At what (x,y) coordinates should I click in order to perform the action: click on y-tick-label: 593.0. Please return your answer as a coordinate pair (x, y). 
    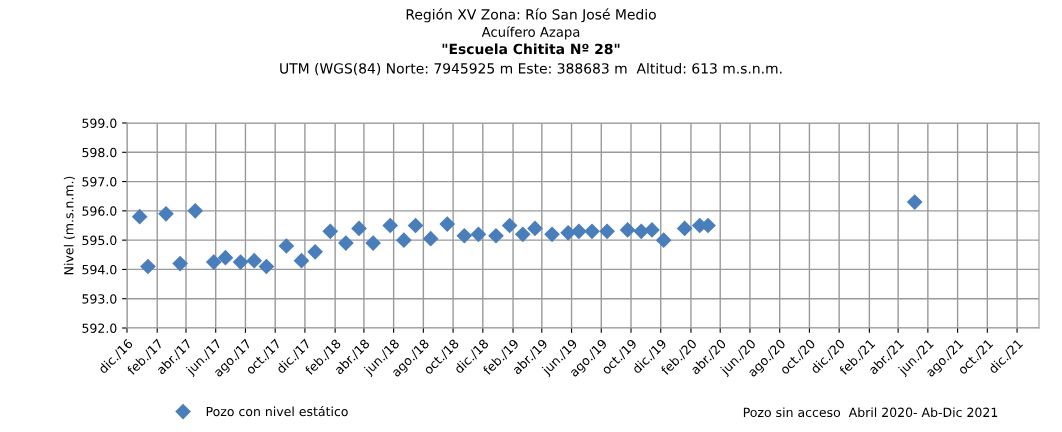
    Looking at the image, I should click on (99, 299).